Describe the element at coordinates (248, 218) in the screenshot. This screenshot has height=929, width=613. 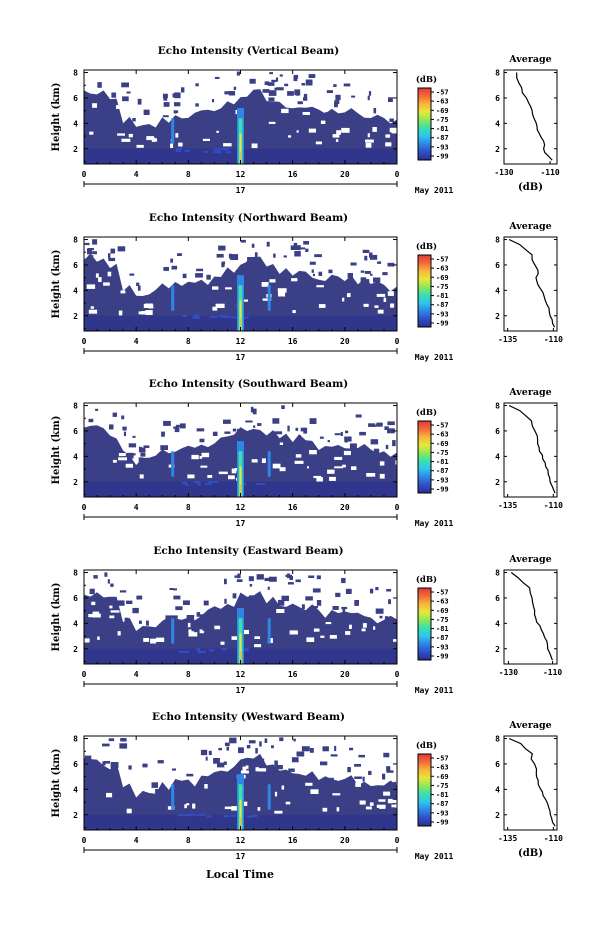
I see `panel-title: Echo Intensity (Northward Beam)` at that location.